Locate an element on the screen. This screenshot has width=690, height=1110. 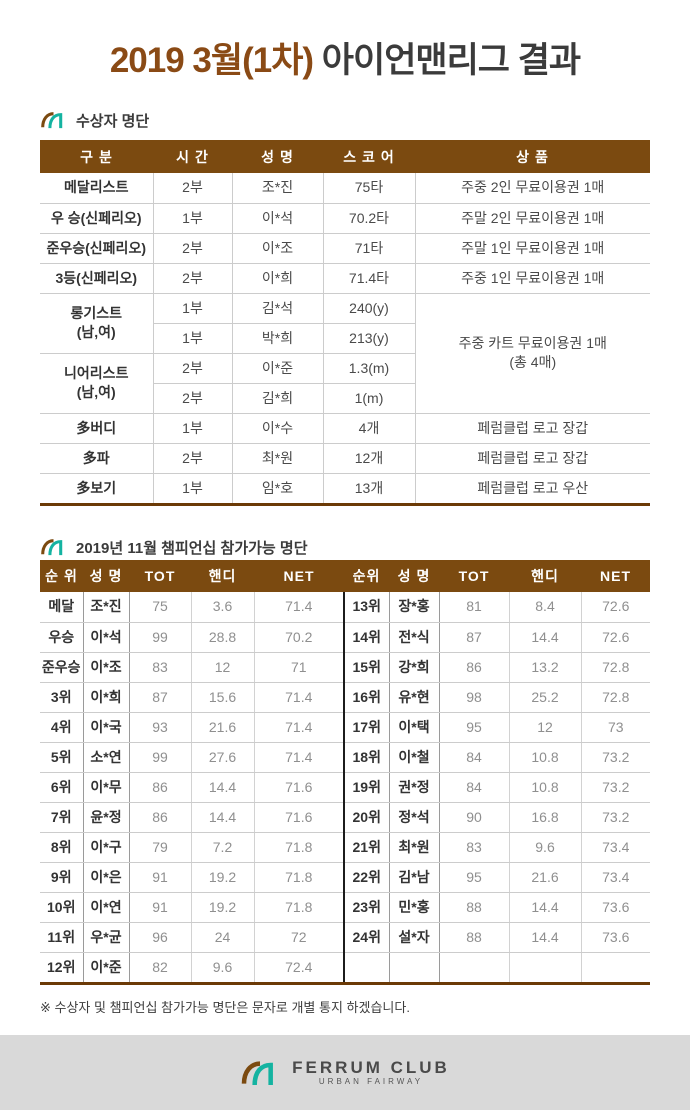
table-cell: 롱기스트 (남,여) is located at coordinates (96, 323).